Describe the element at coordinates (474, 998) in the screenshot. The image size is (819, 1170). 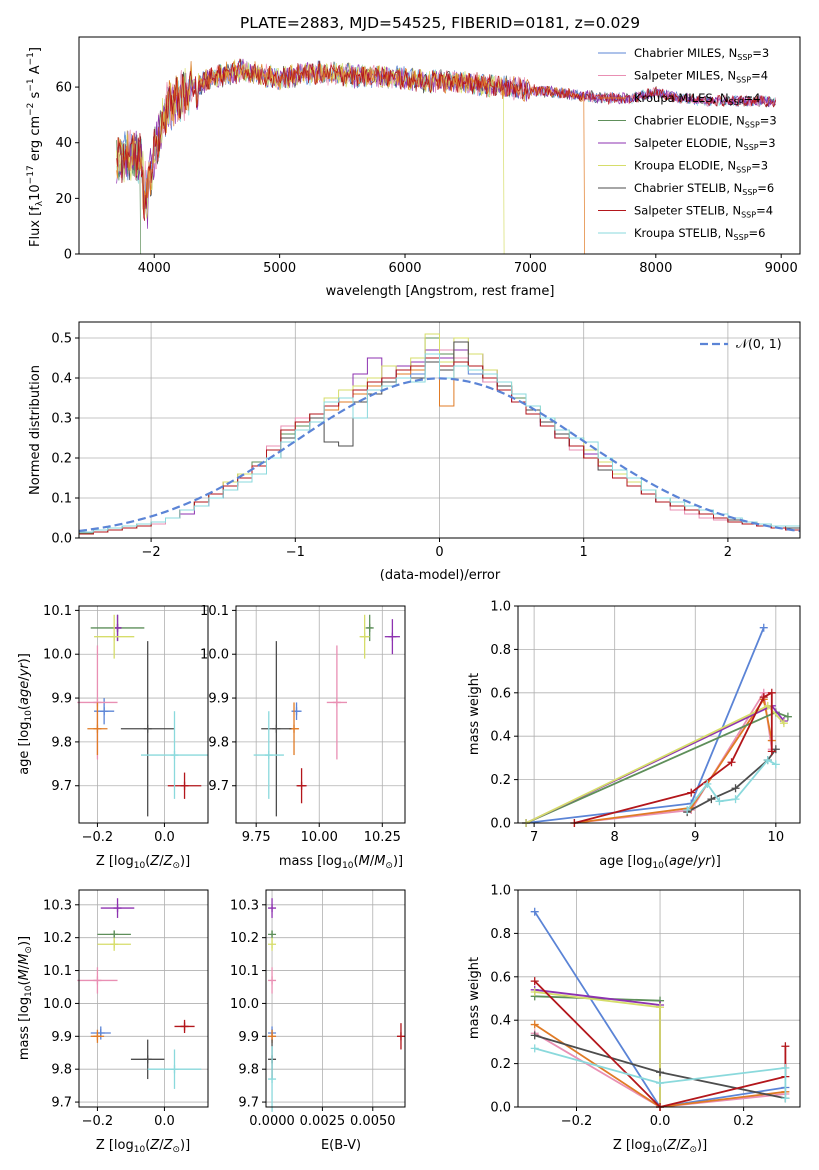
I see `mass-weight-vs-Z-ylabel: mass weight` at that location.